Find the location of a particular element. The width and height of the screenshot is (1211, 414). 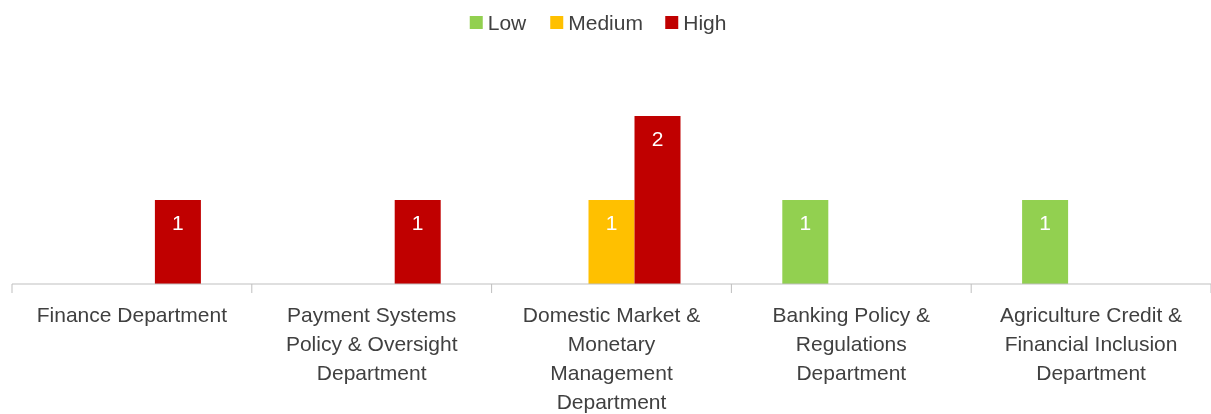

x-tick-label: Domestic Market & Monetary Management Department is located at coordinates (611, 358).